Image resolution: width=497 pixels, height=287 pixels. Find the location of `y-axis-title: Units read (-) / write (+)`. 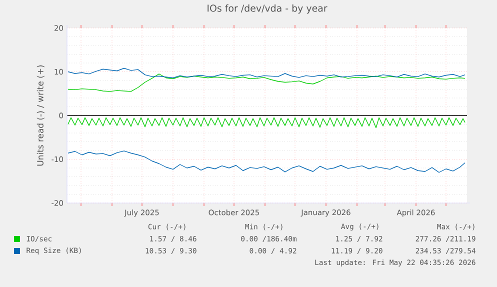

y-axis-title: Units read (-) / write (+) is located at coordinates (40, 115).